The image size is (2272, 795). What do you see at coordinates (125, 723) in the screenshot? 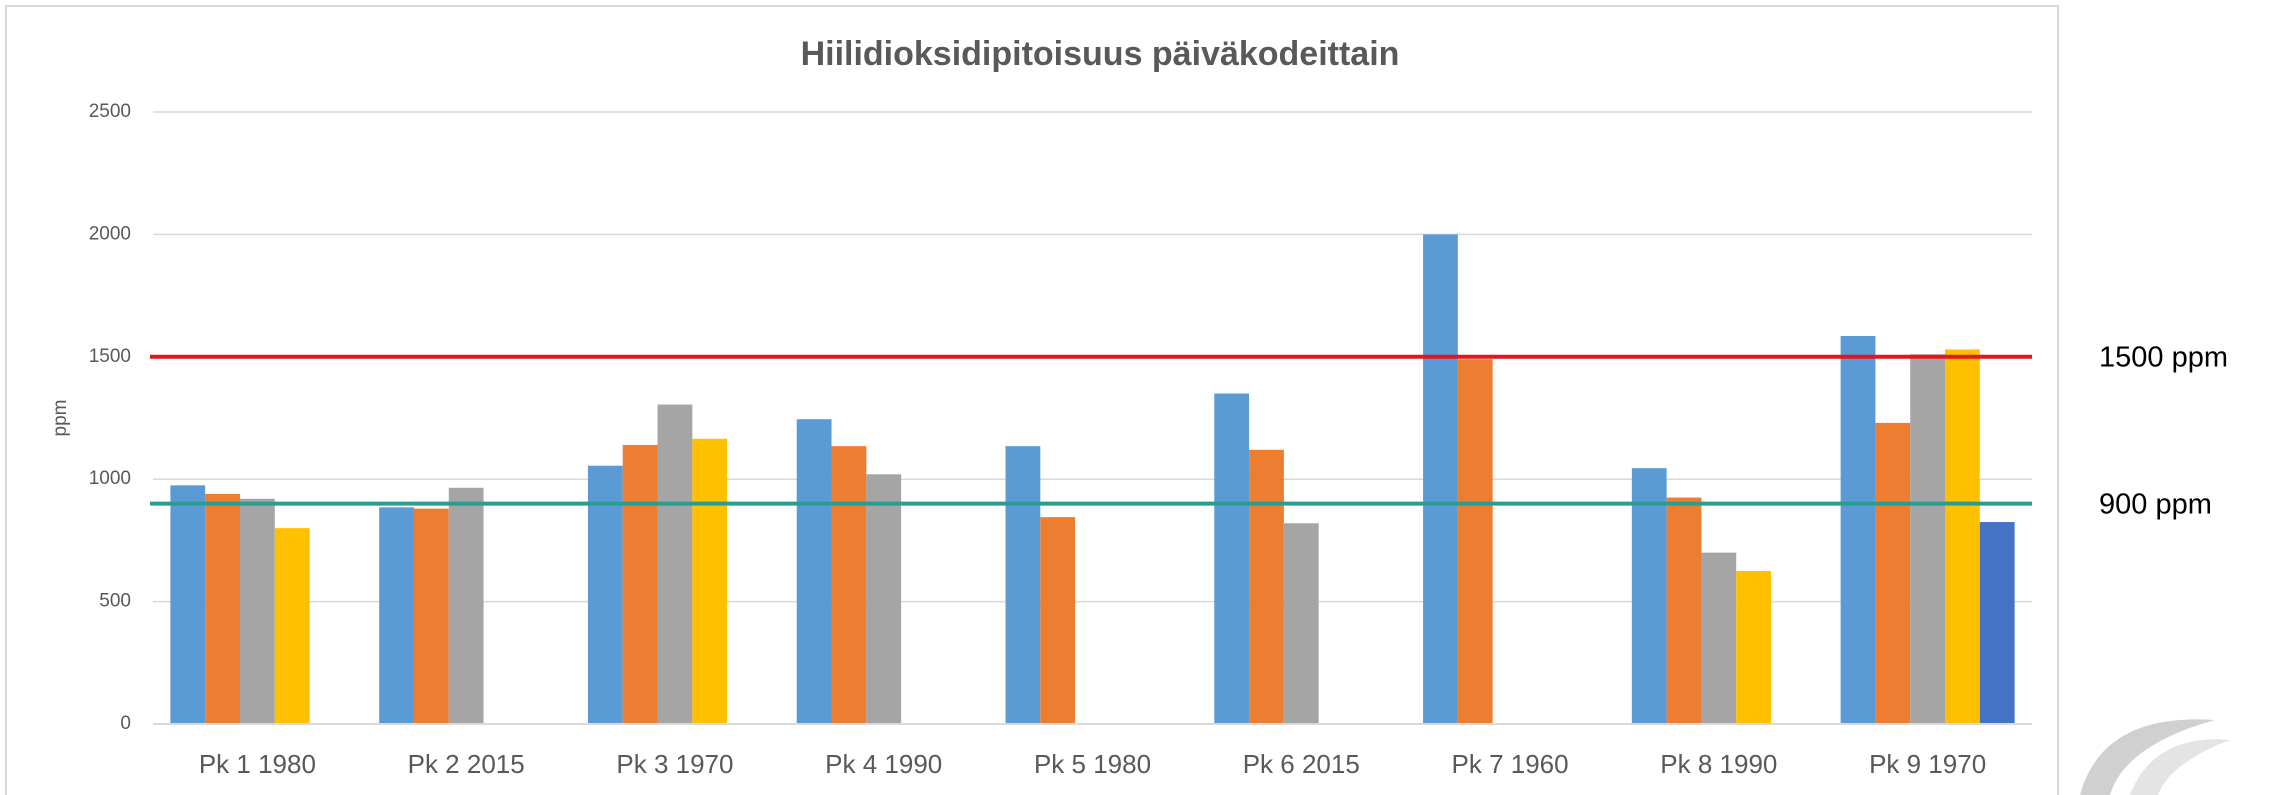
I see `y-tick-label: 0` at bounding box center [125, 723].